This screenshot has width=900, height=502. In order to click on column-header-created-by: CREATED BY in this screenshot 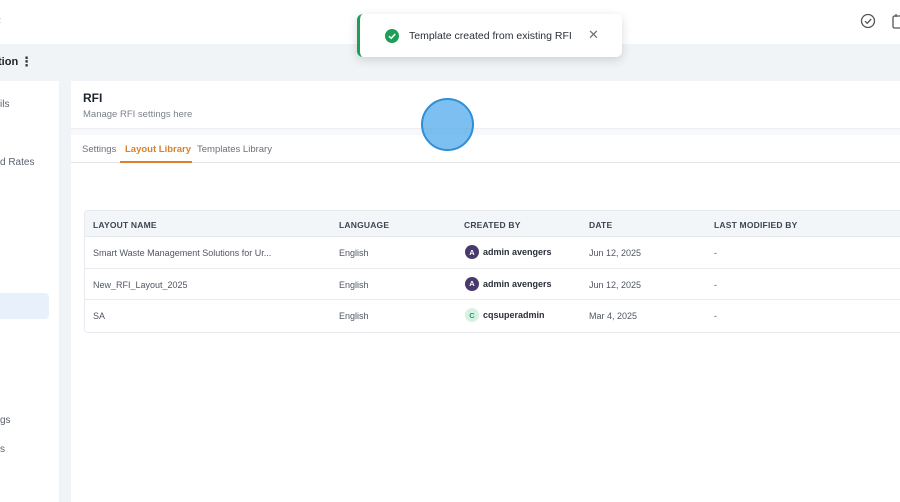, I will do `click(492, 225)`.